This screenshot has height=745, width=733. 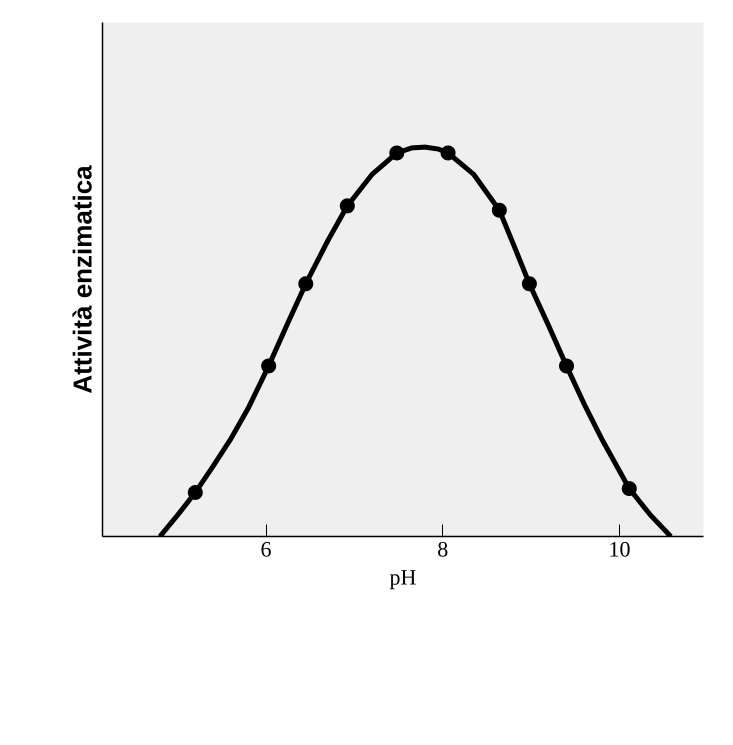 I want to click on x-axis-title: pH, so click(x=403, y=577).